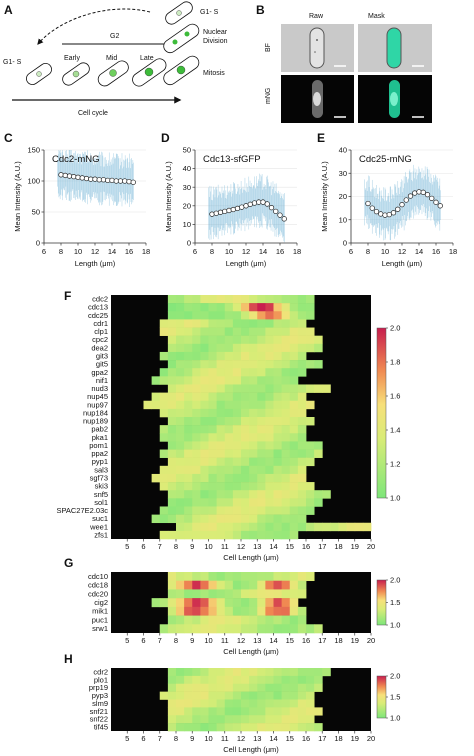 The width and height of the screenshot is (474, 756). What do you see at coordinates (102, 356) in the screenshot?
I see `f-row-label: git3` at bounding box center [102, 356].